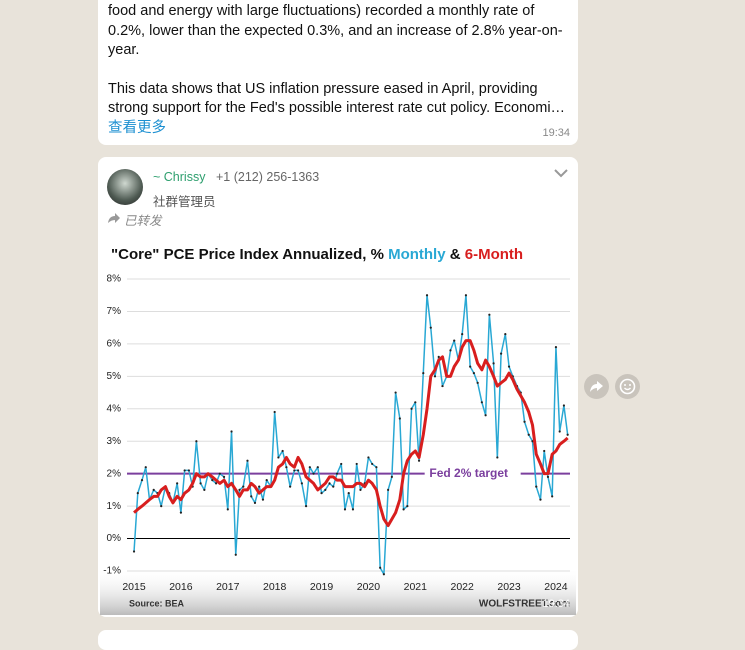 The width and height of the screenshot is (745, 650). I want to click on chart-footer-shade, so click(338, 591).